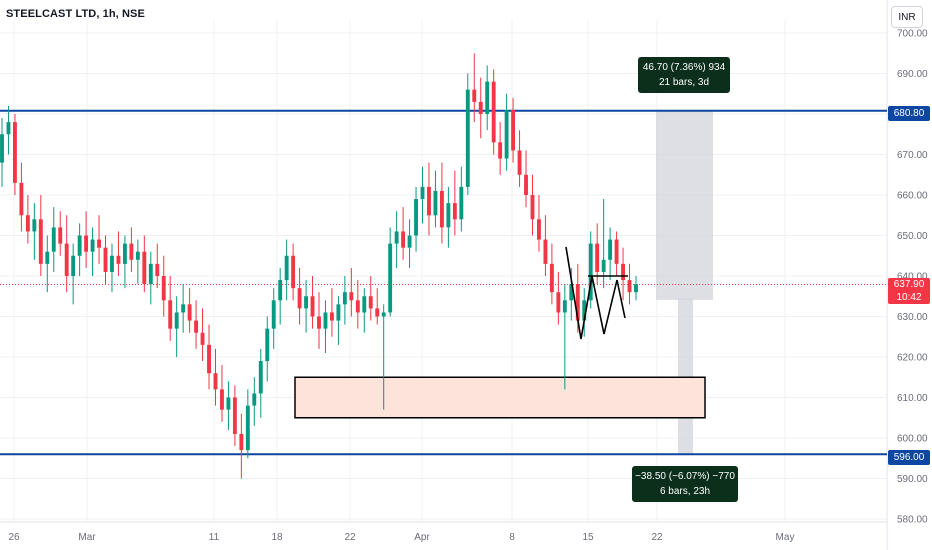 This screenshot has height=550, width=932. I want to click on measure-up-label: 46.70 (7.36%) 934 21 bars, 3d, so click(684, 75).